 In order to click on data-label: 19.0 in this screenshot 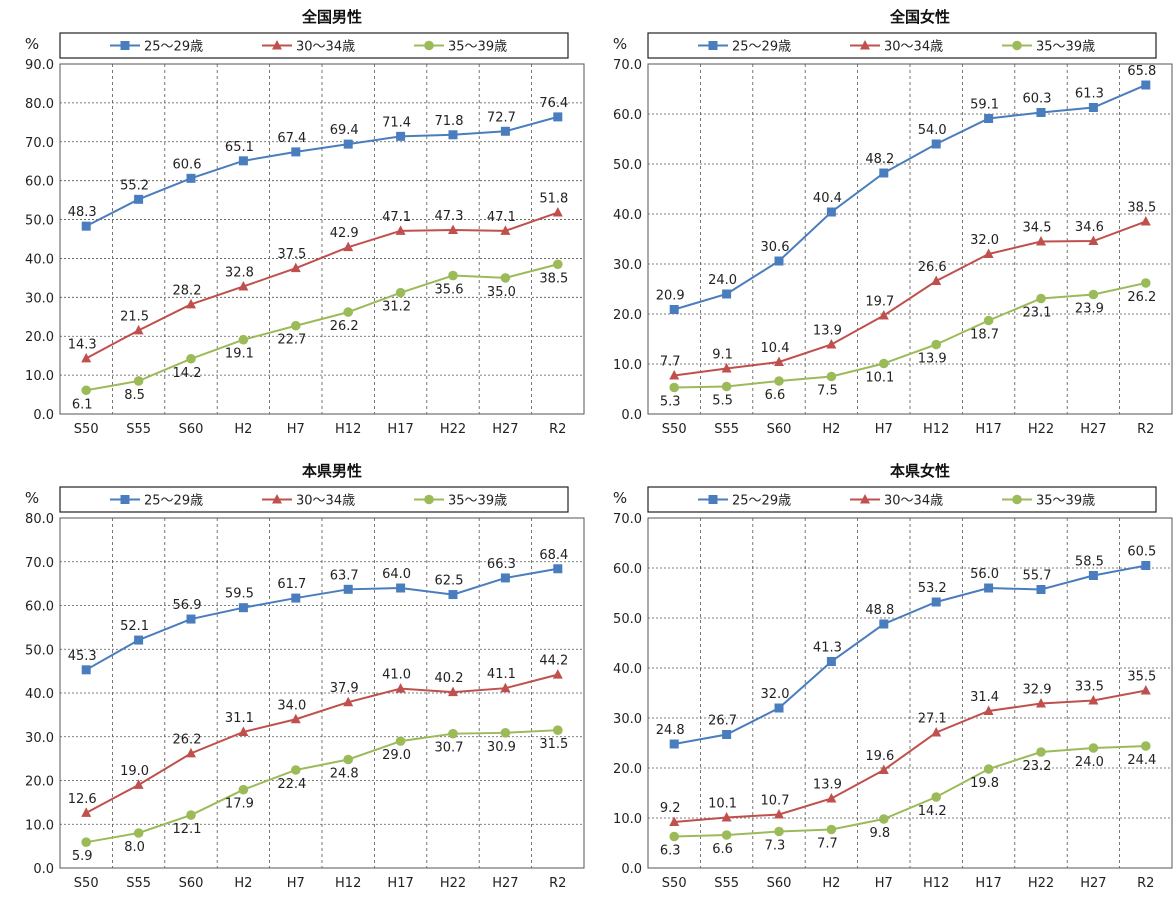, I will do `click(134, 771)`.